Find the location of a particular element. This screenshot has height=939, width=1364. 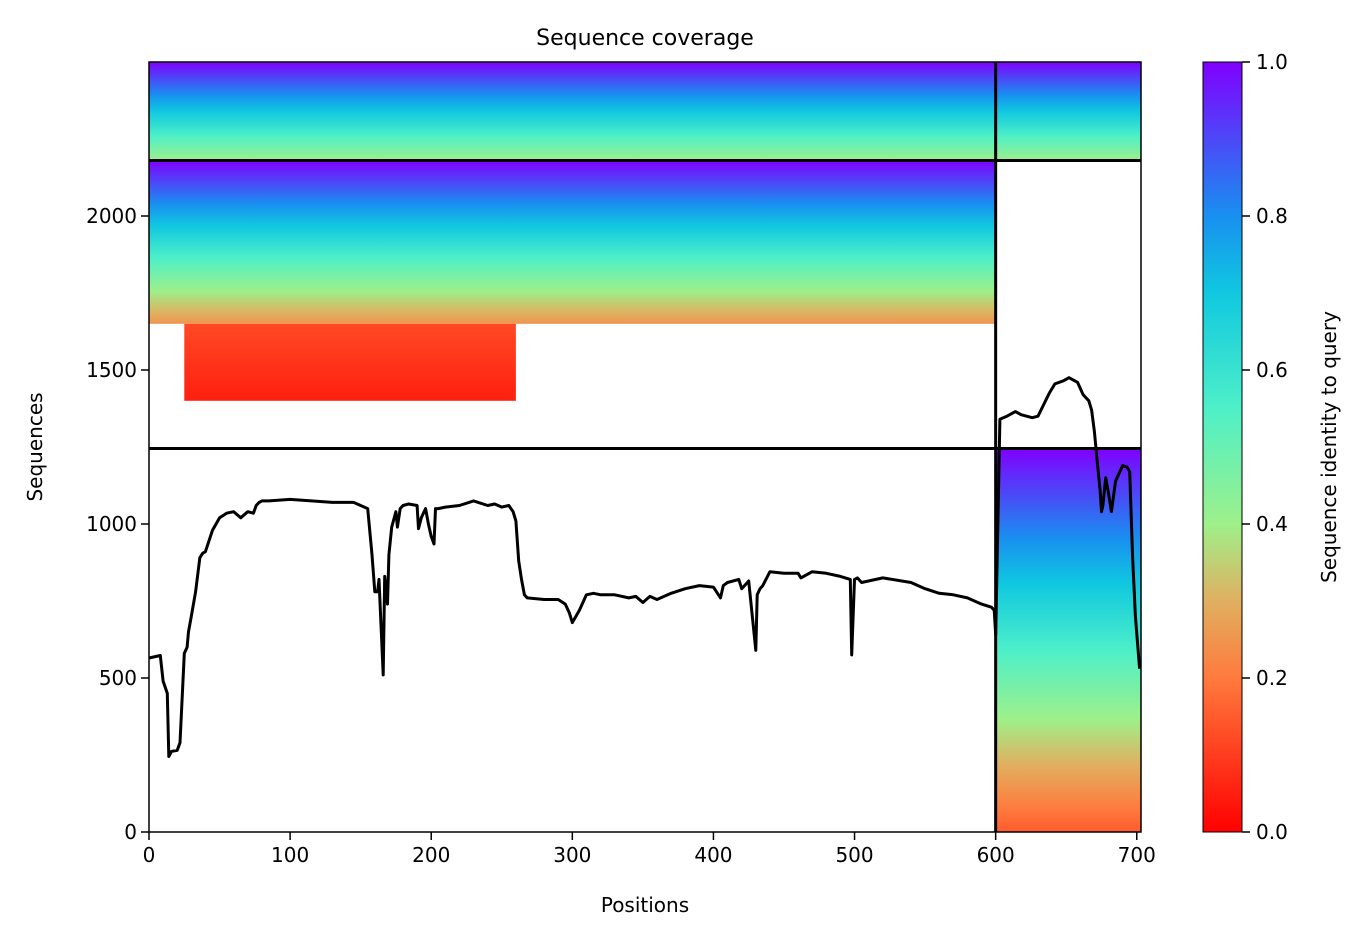

x-axis-ticks: 0 100 200 300 400 500 600 700 is located at coordinates (649, 849).